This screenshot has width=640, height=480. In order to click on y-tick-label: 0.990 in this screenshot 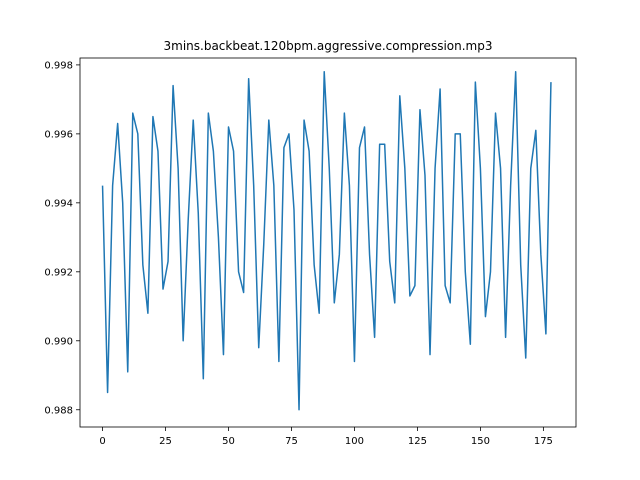, I will do `click(58, 341)`.